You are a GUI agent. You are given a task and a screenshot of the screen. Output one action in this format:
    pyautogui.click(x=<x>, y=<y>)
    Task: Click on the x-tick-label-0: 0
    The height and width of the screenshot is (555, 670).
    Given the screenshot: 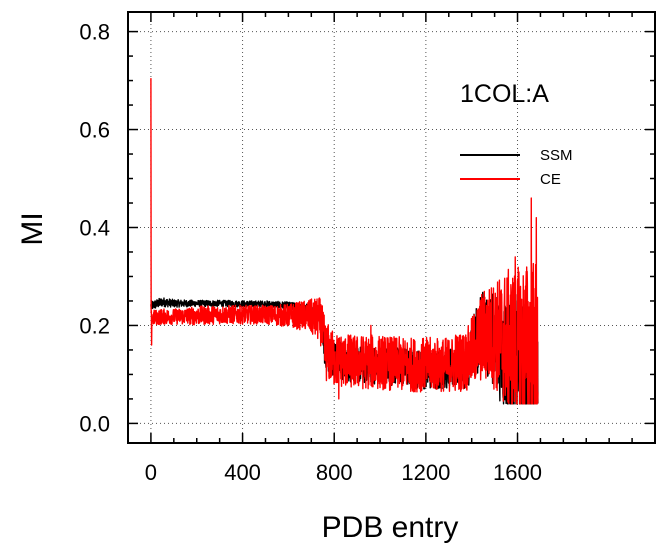 What is the action you would take?
    pyautogui.click(x=151, y=472)
    